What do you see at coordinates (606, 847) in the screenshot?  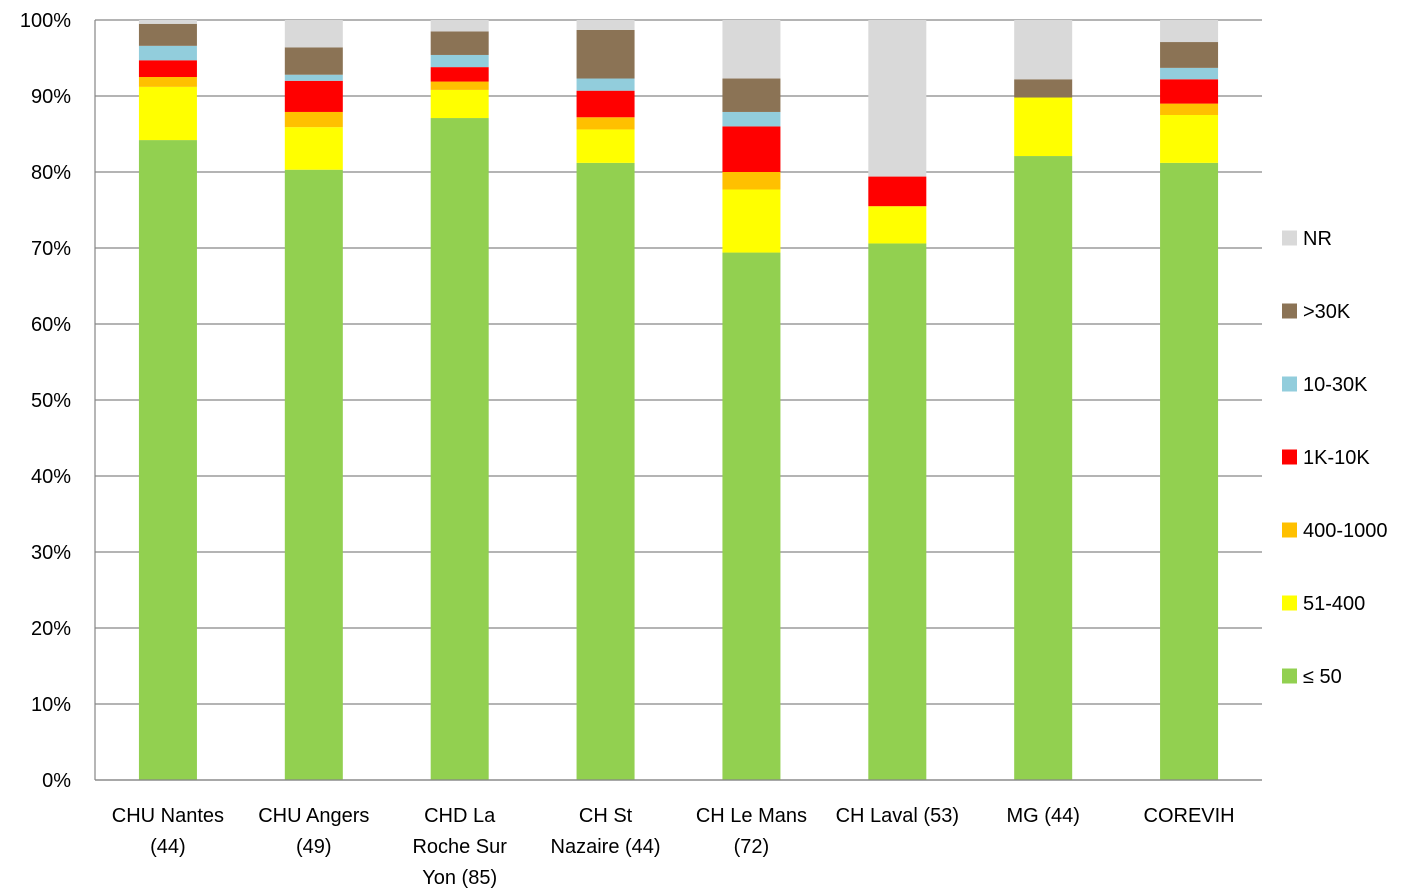 I see `x-category-label-line: Nazaire (44)` at bounding box center [606, 847].